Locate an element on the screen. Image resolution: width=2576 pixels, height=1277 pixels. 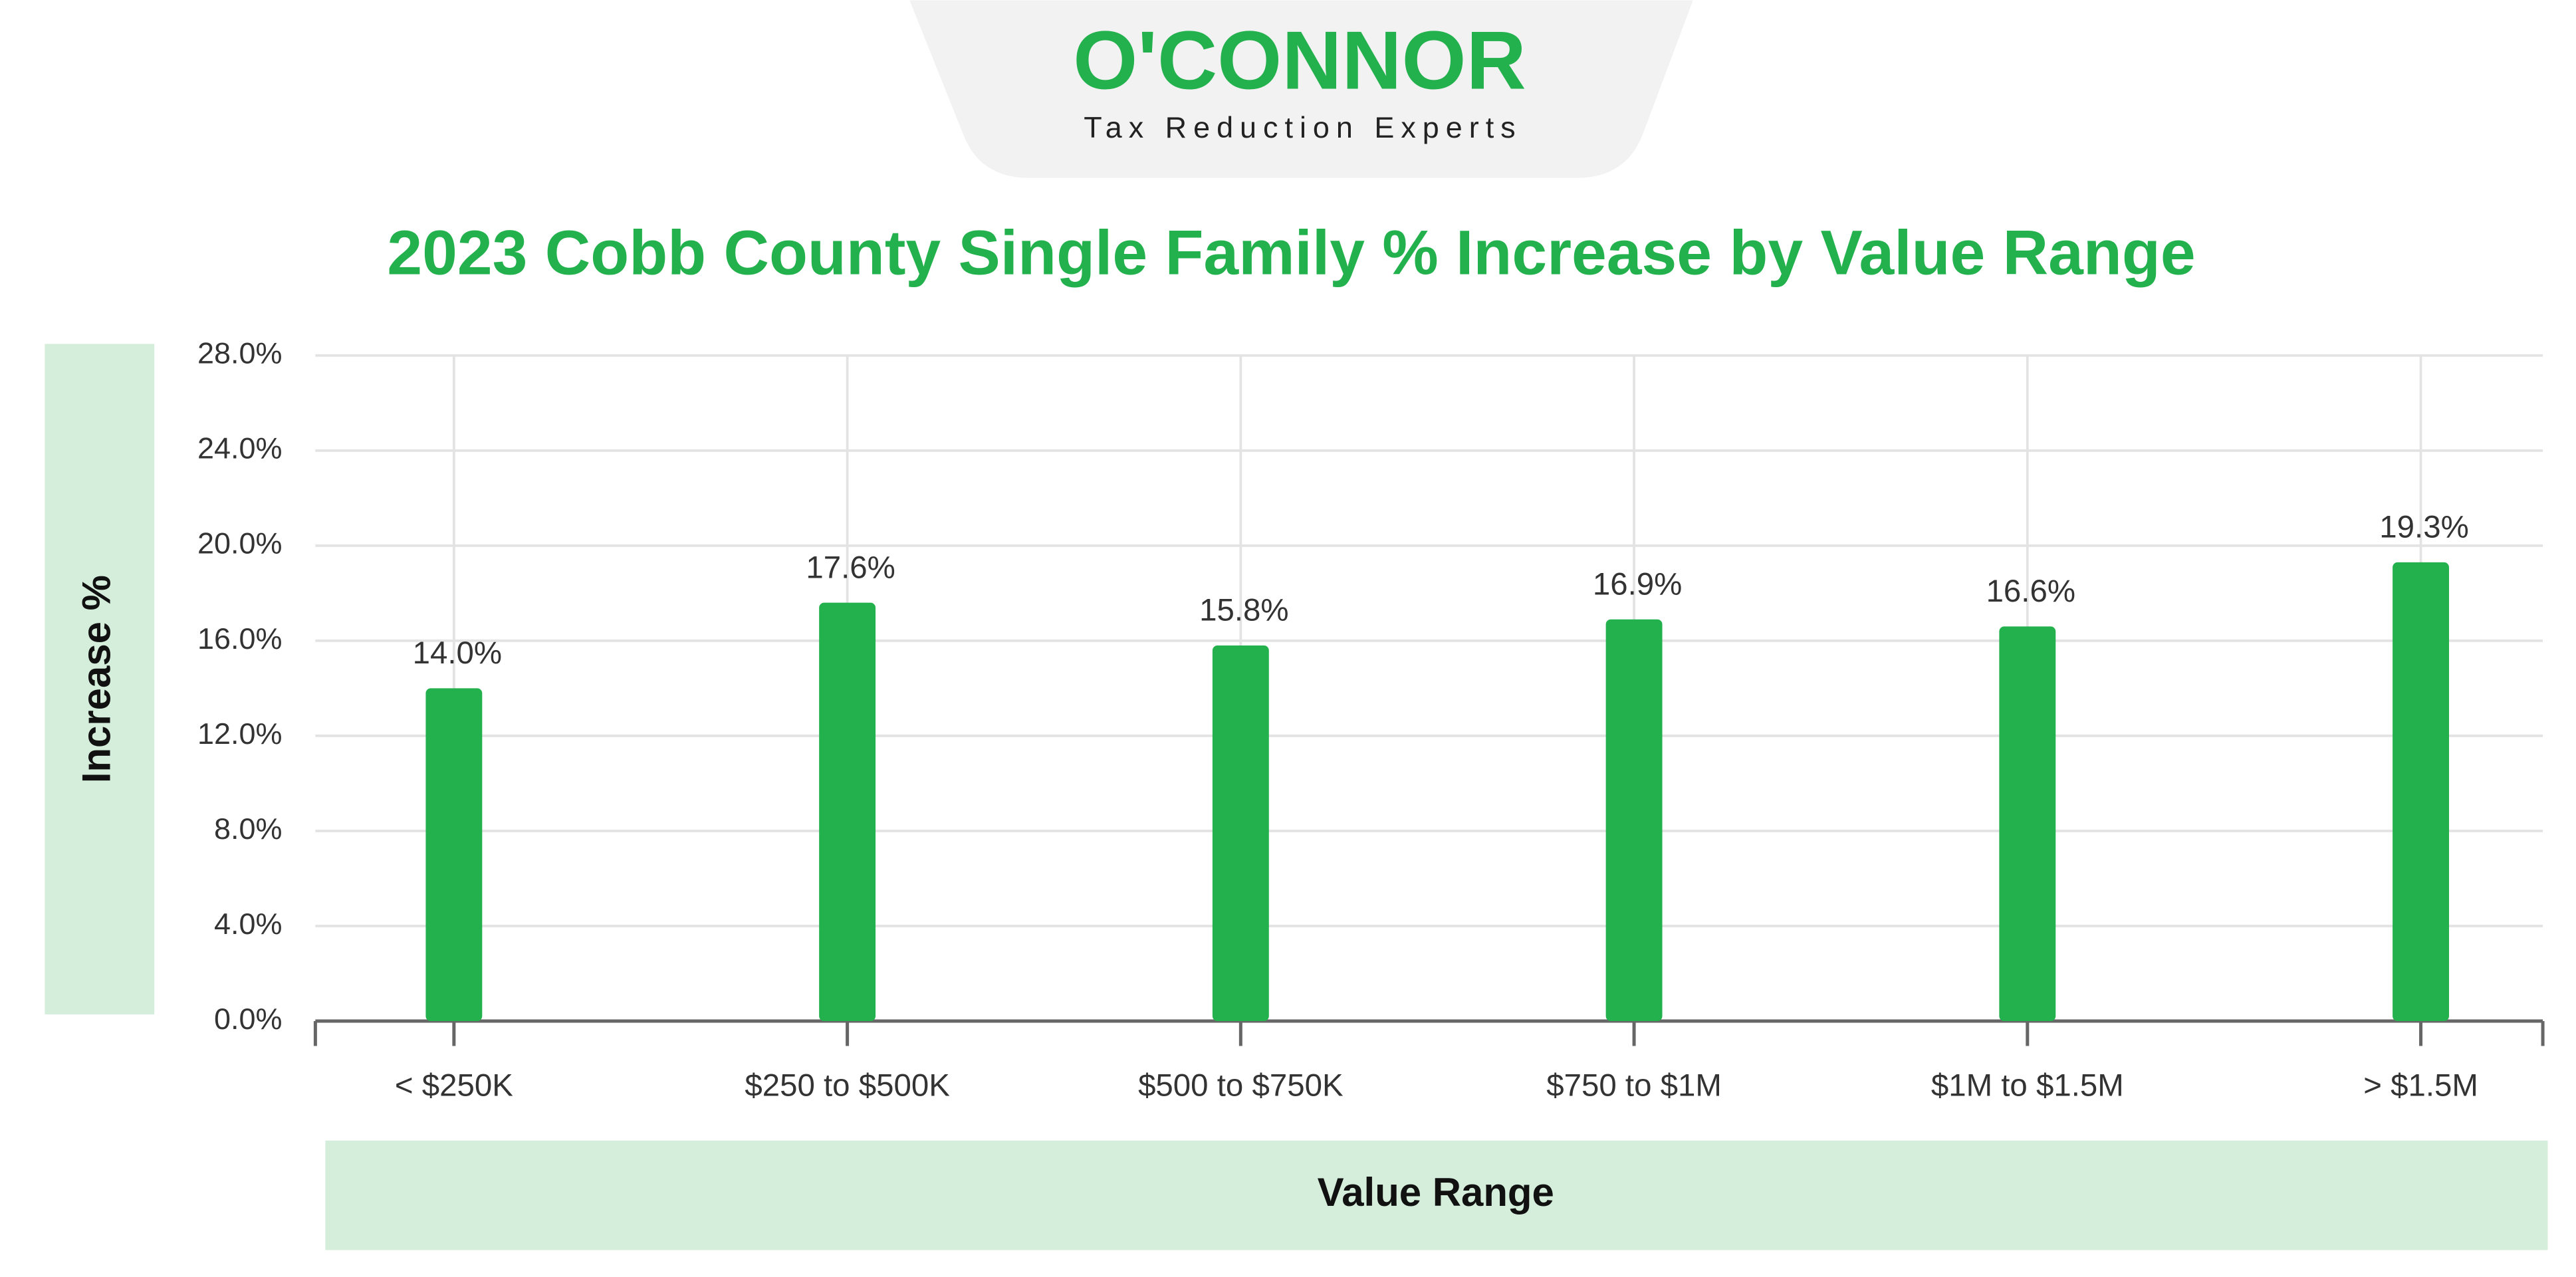
value-label: 14.0% is located at coordinates (457, 653).